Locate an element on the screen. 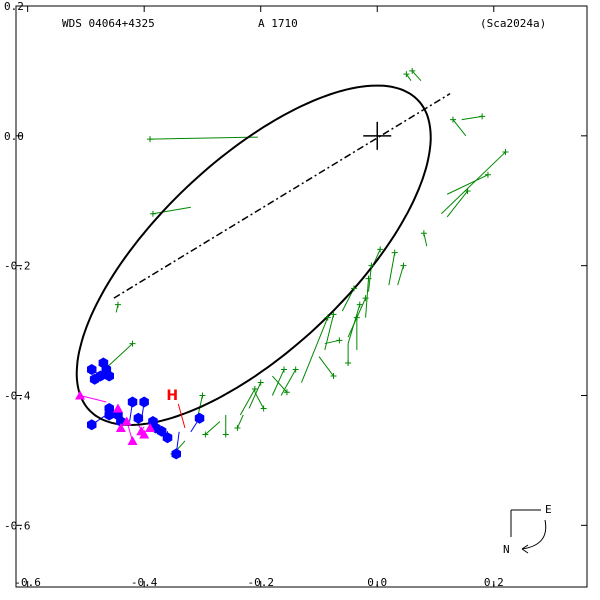  compass-east-label: E is located at coordinates (548, 509).